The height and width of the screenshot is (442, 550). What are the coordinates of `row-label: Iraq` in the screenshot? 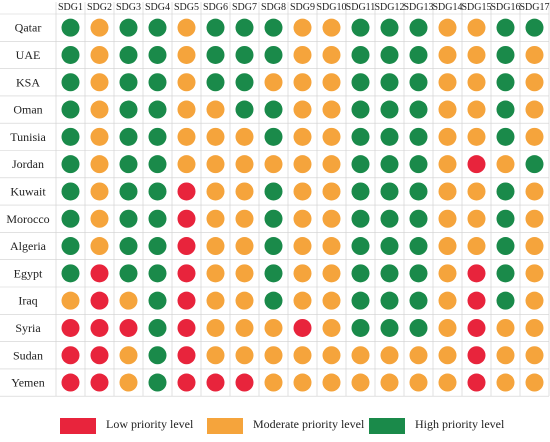 It's located at (27, 301).